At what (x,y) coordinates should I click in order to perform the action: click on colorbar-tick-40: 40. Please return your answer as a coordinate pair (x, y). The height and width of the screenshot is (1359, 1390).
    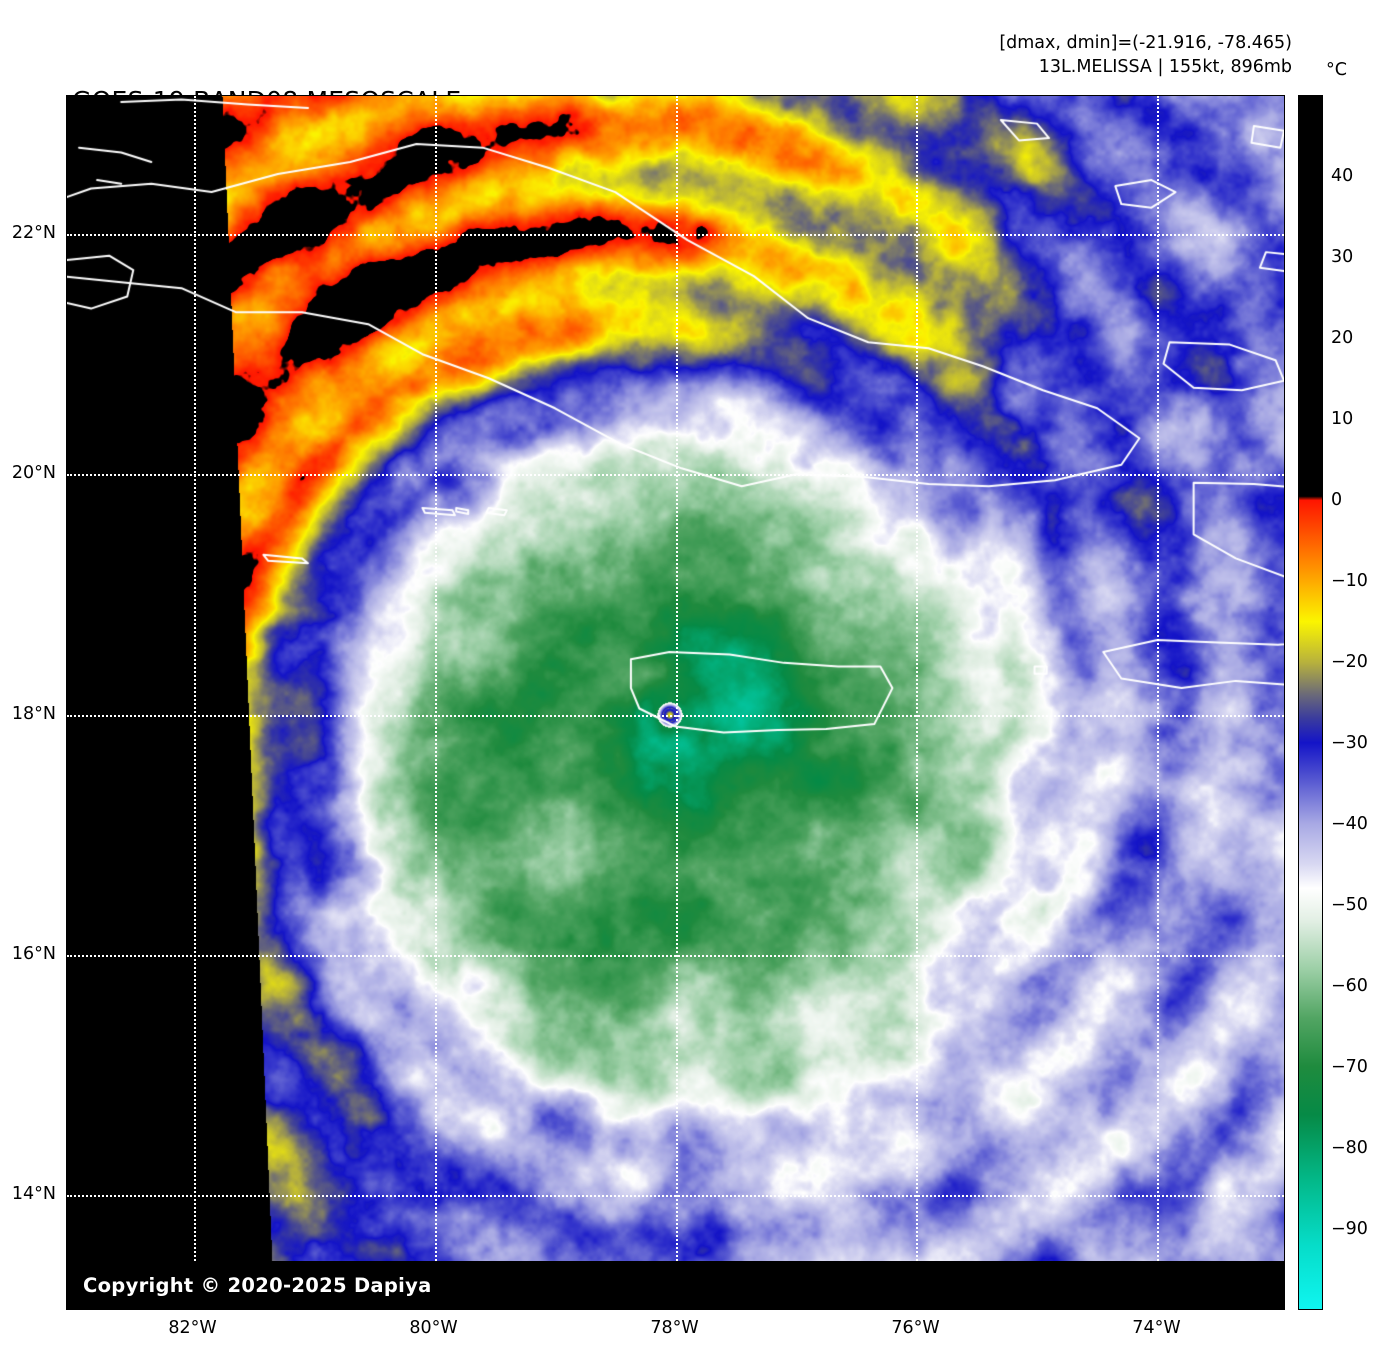
    Looking at the image, I should click on (1342, 176).